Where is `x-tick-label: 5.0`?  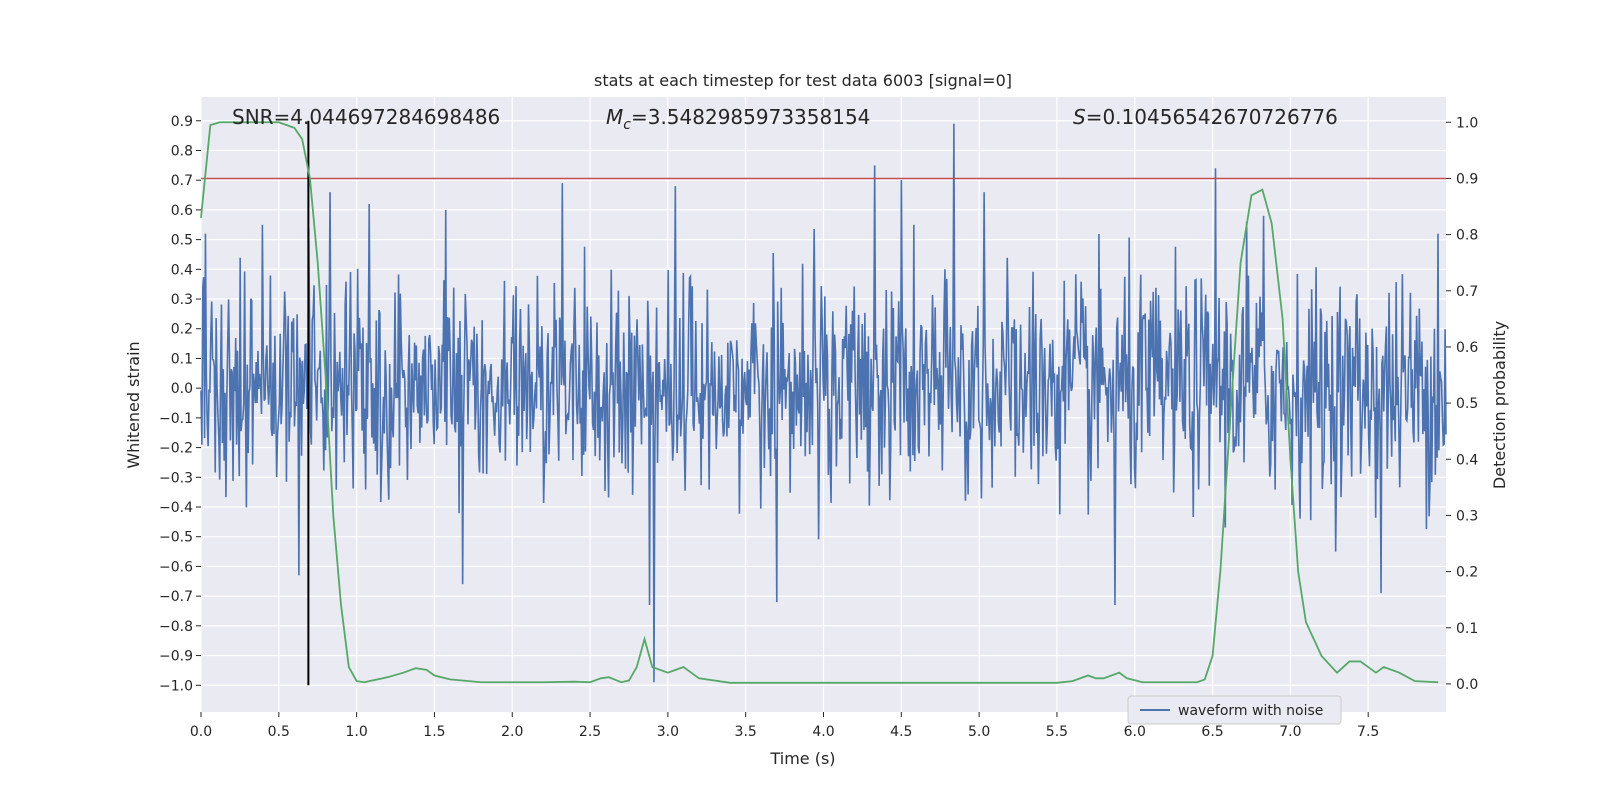 x-tick-label: 5.0 is located at coordinates (979, 732).